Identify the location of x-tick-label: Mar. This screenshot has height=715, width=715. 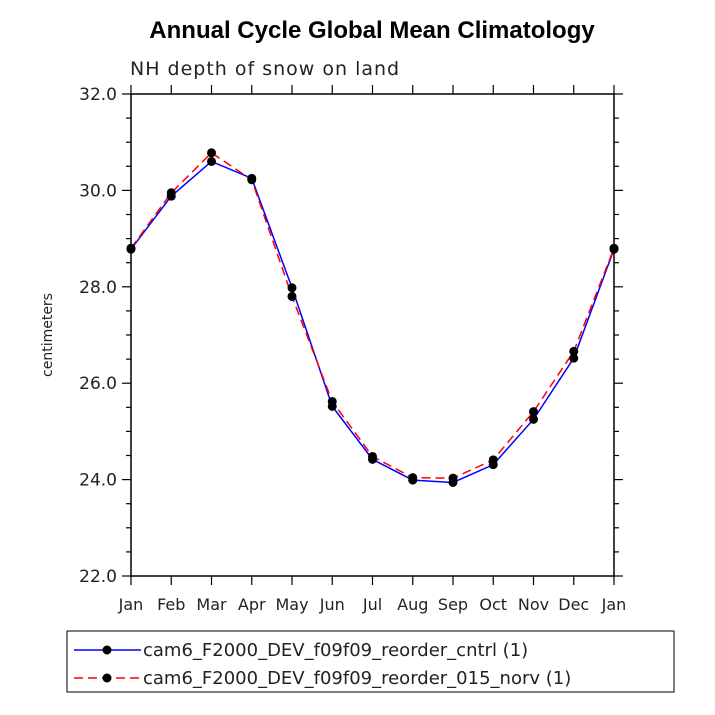
(211, 604).